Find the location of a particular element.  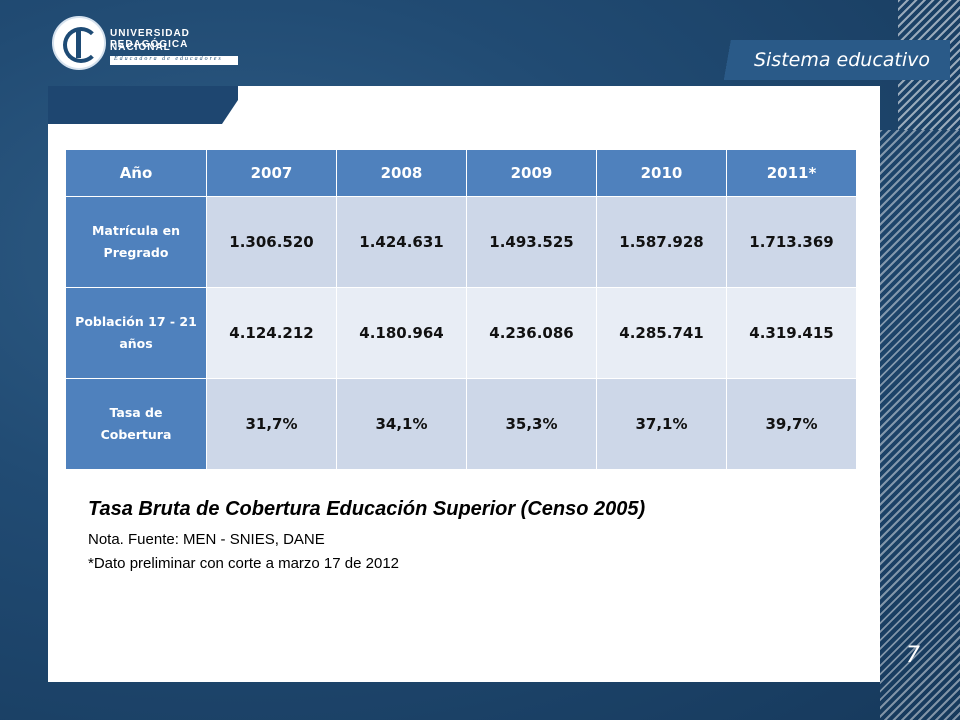

table-cell: 1.493.525 is located at coordinates (531, 242).